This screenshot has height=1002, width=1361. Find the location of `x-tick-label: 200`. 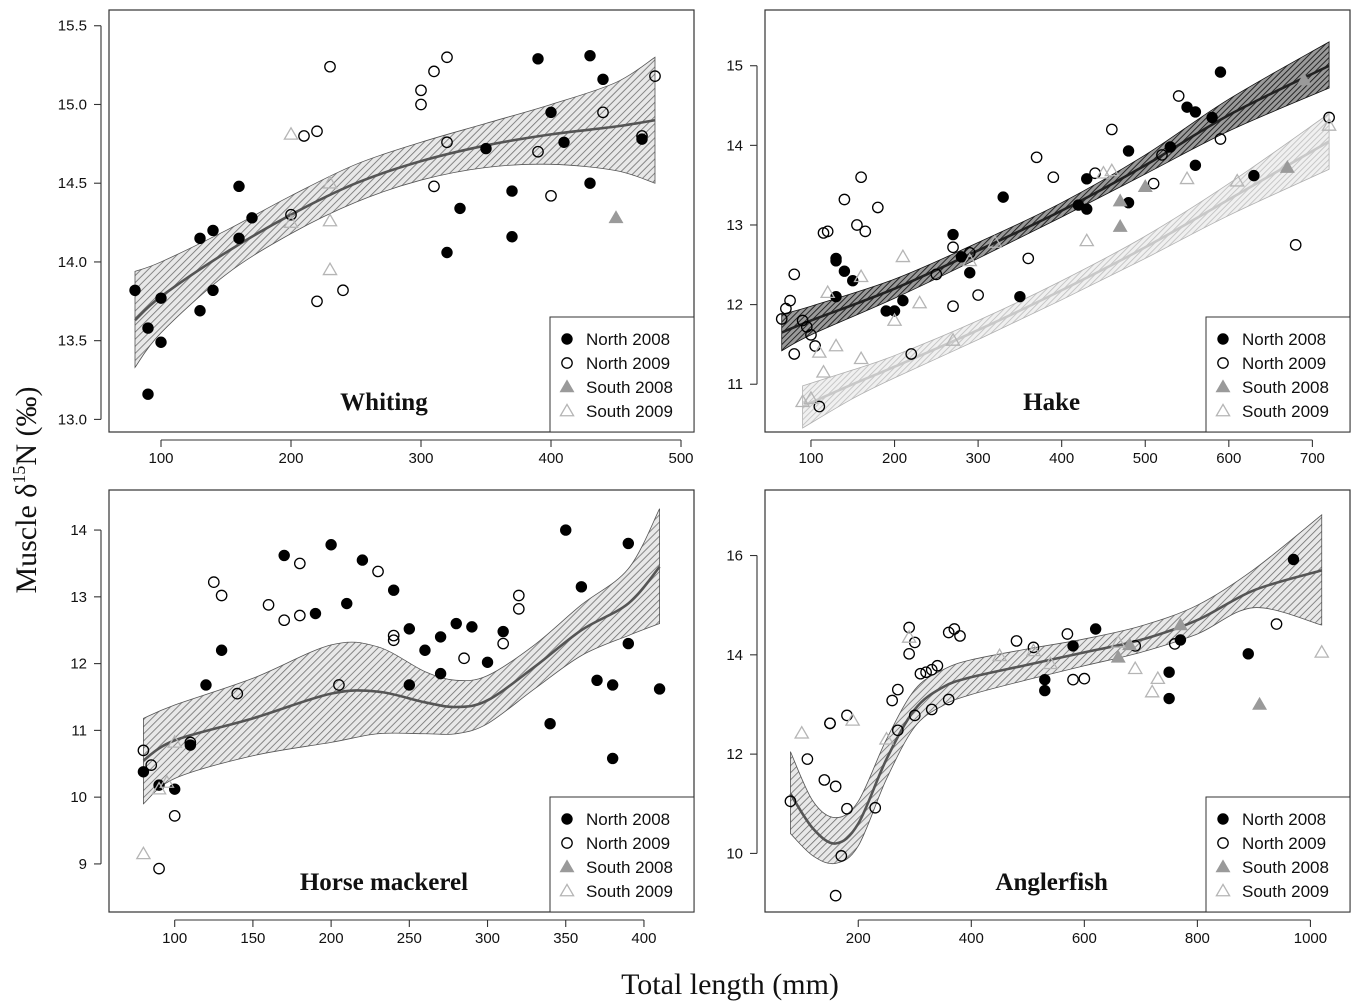

x-tick-label: 200 is located at coordinates (290, 458).